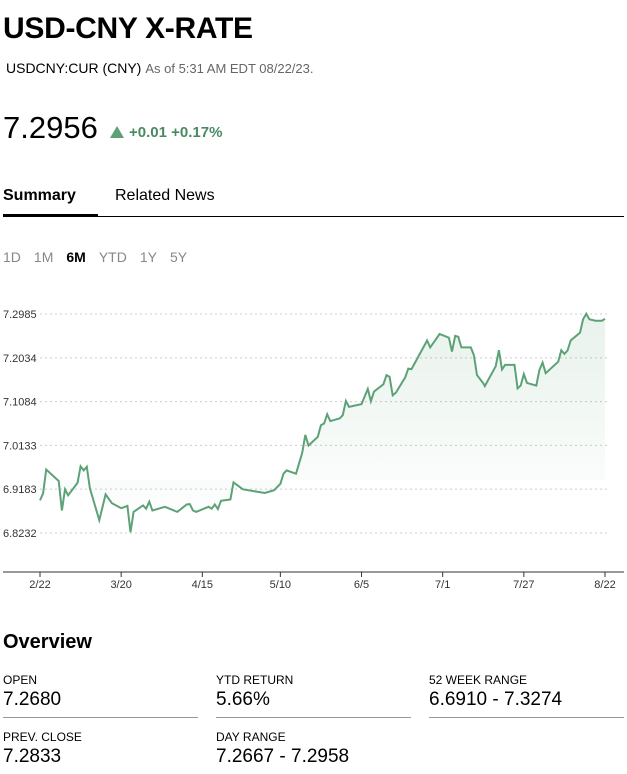 Image resolution: width=627 pixels, height=774 pixels. Describe the element at coordinates (313, 703) in the screenshot. I see `stat-value: 5.66%` at that location.